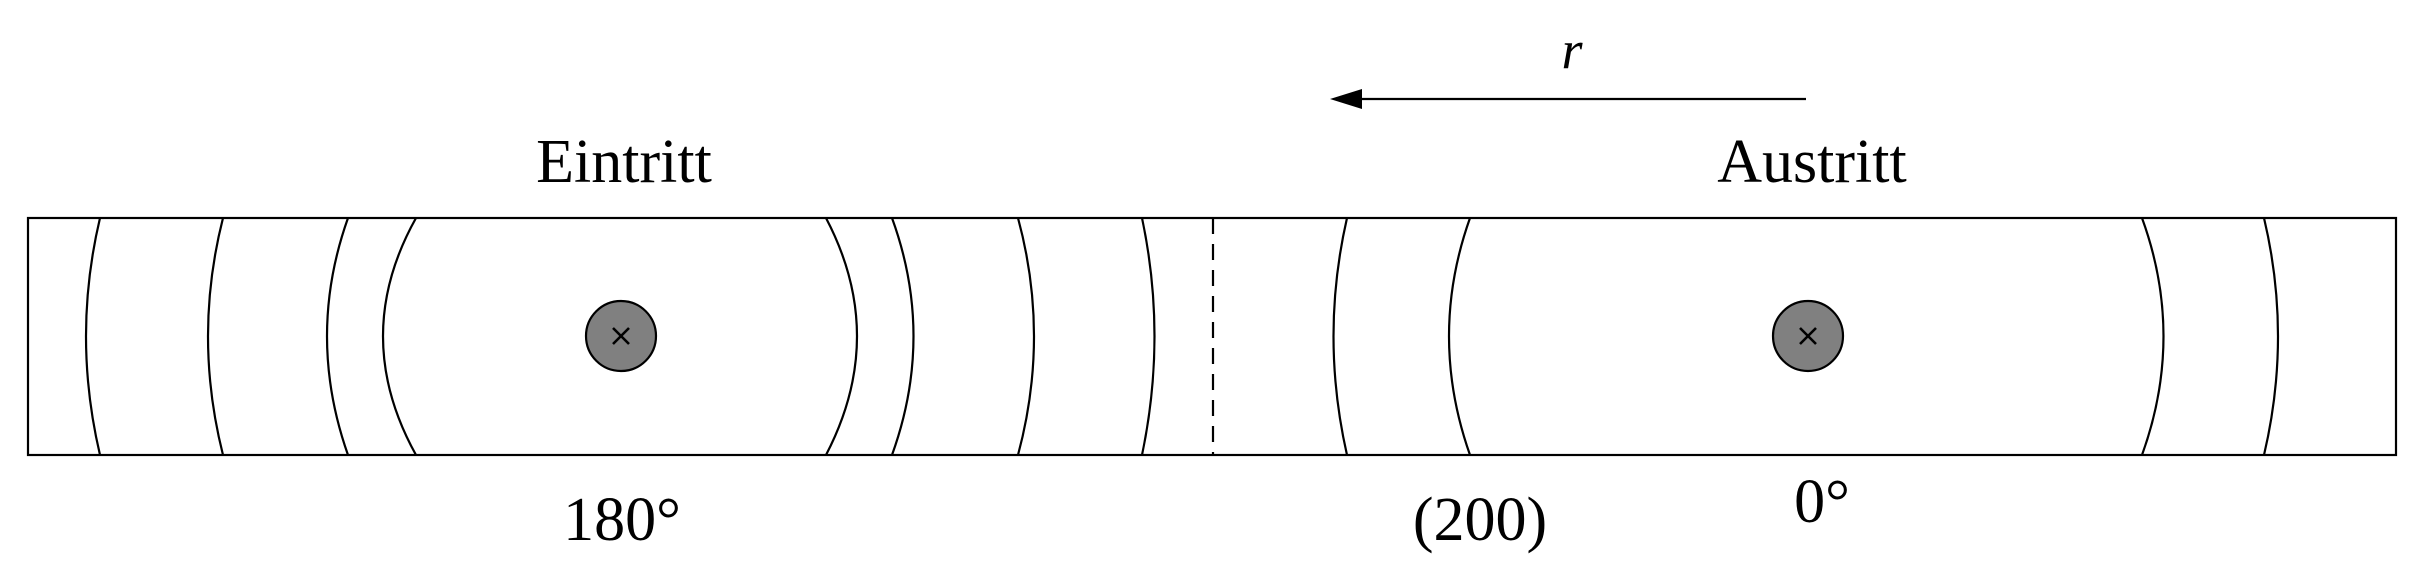 This screenshot has width=2431, height=567. I want to click on exit-beam-marker, so click(1808, 336).